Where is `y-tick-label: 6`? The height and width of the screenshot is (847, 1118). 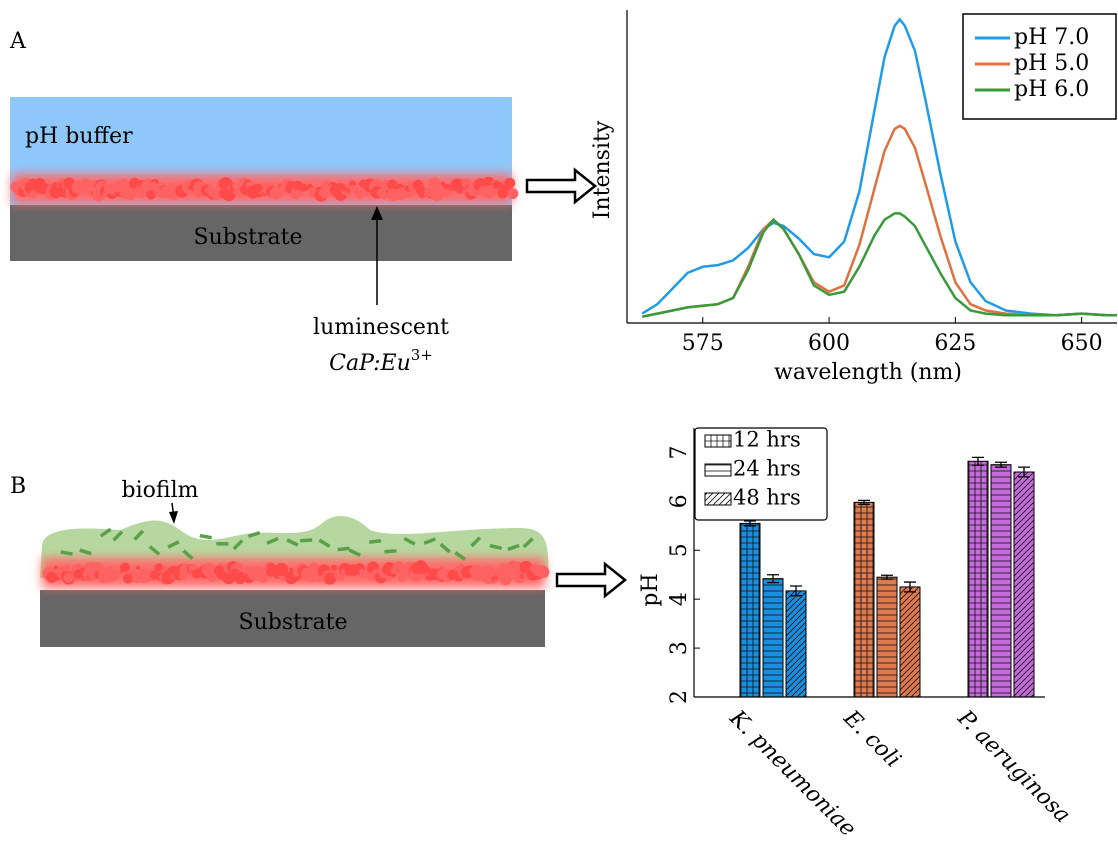 y-tick-label: 6 is located at coordinates (679, 501).